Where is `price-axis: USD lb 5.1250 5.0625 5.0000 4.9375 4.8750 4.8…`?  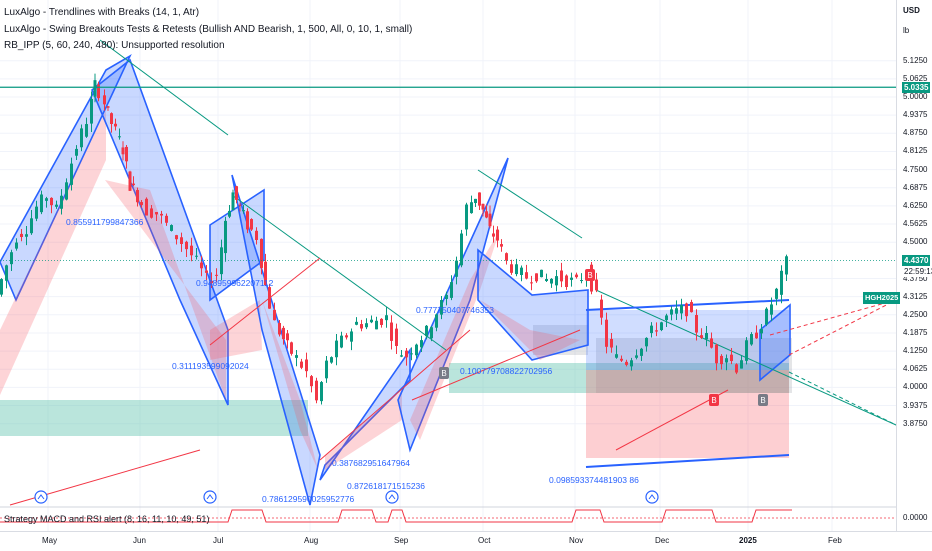
price-axis: USD lb 5.1250 5.0625 5.0000 4.9375 4.8750 4.8… is located at coordinates (914, 265).